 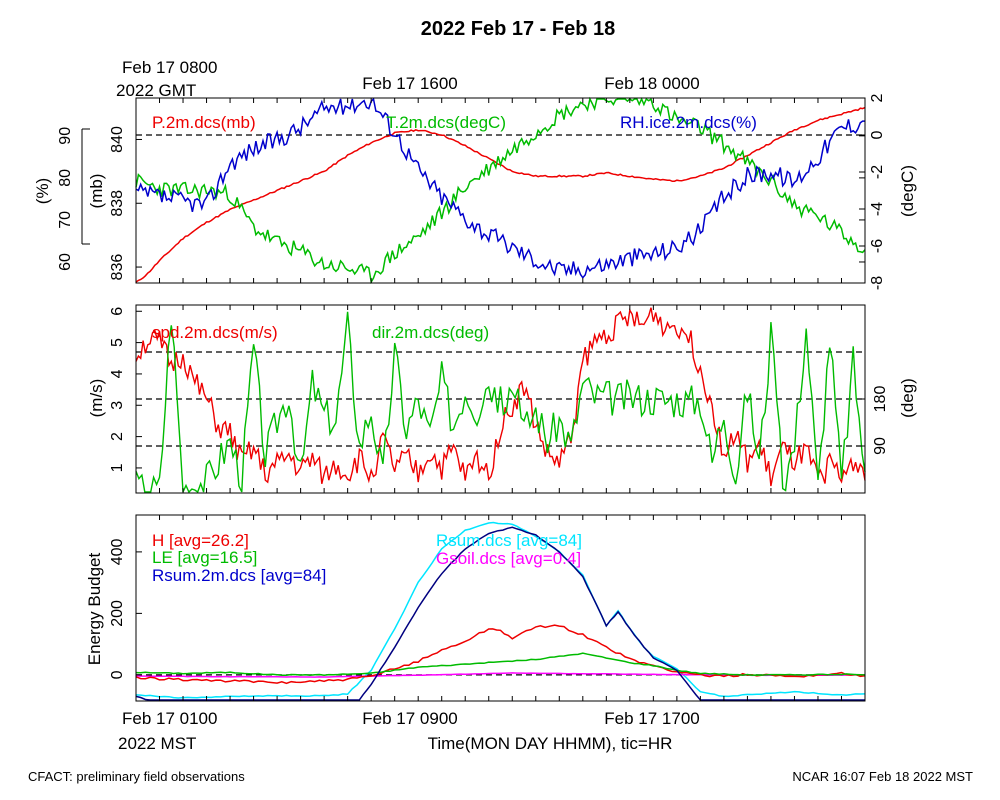 What do you see at coordinates (96, 191) in the screenshot?
I see `panel1-ylabel-pressure: (mb)` at bounding box center [96, 191].